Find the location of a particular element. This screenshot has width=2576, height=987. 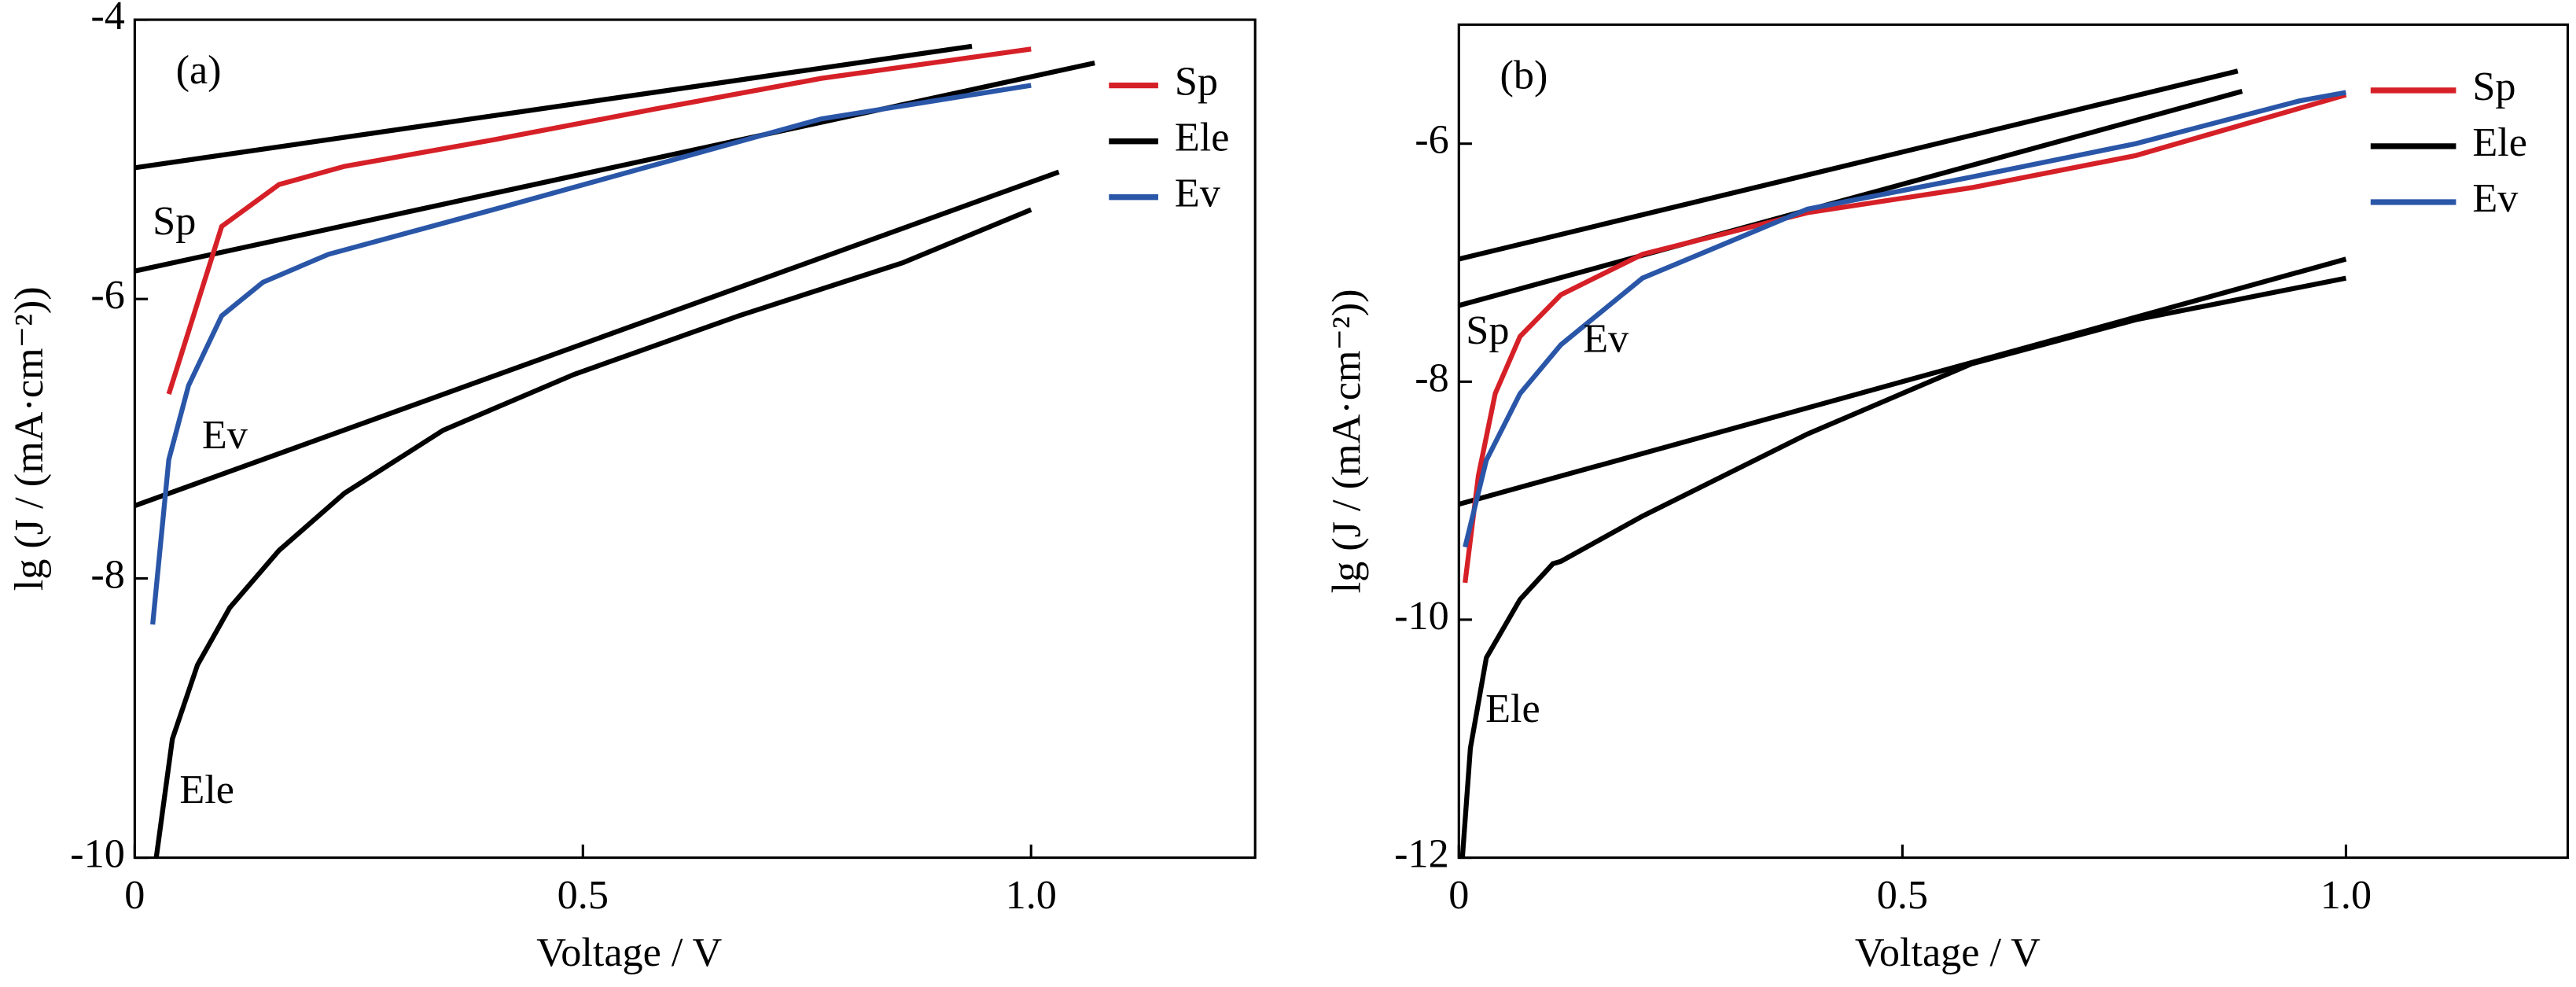

panel-label: (b) is located at coordinates (1524, 75).